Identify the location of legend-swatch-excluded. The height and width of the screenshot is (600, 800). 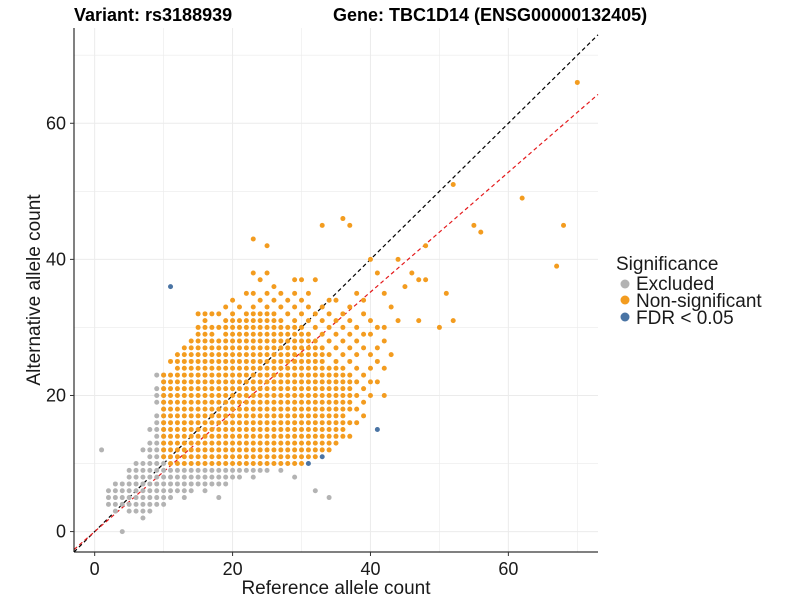
(625, 284).